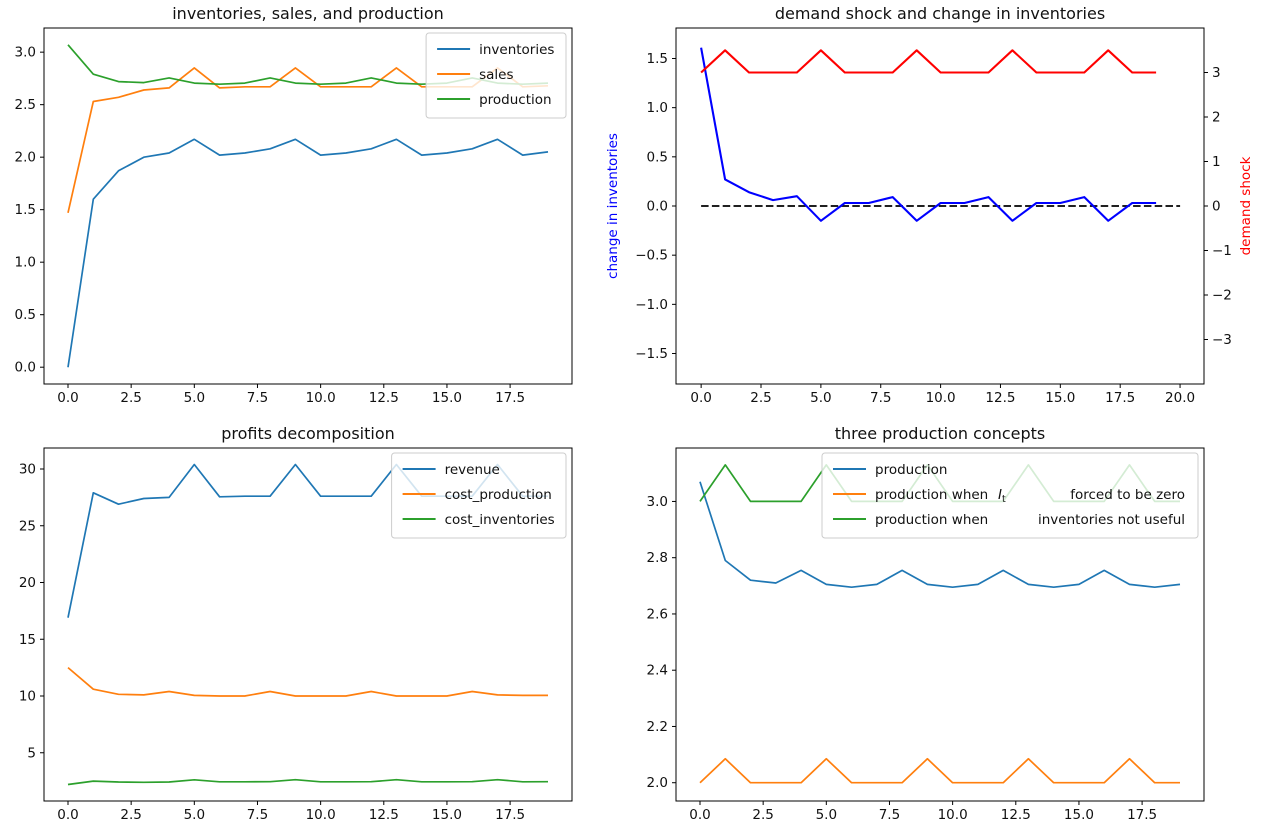 The height and width of the screenshot is (834, 1264). Describe the element at coordinates (651, 256) in the screenshot. I see `y-tick-label: −0.5` at that location.